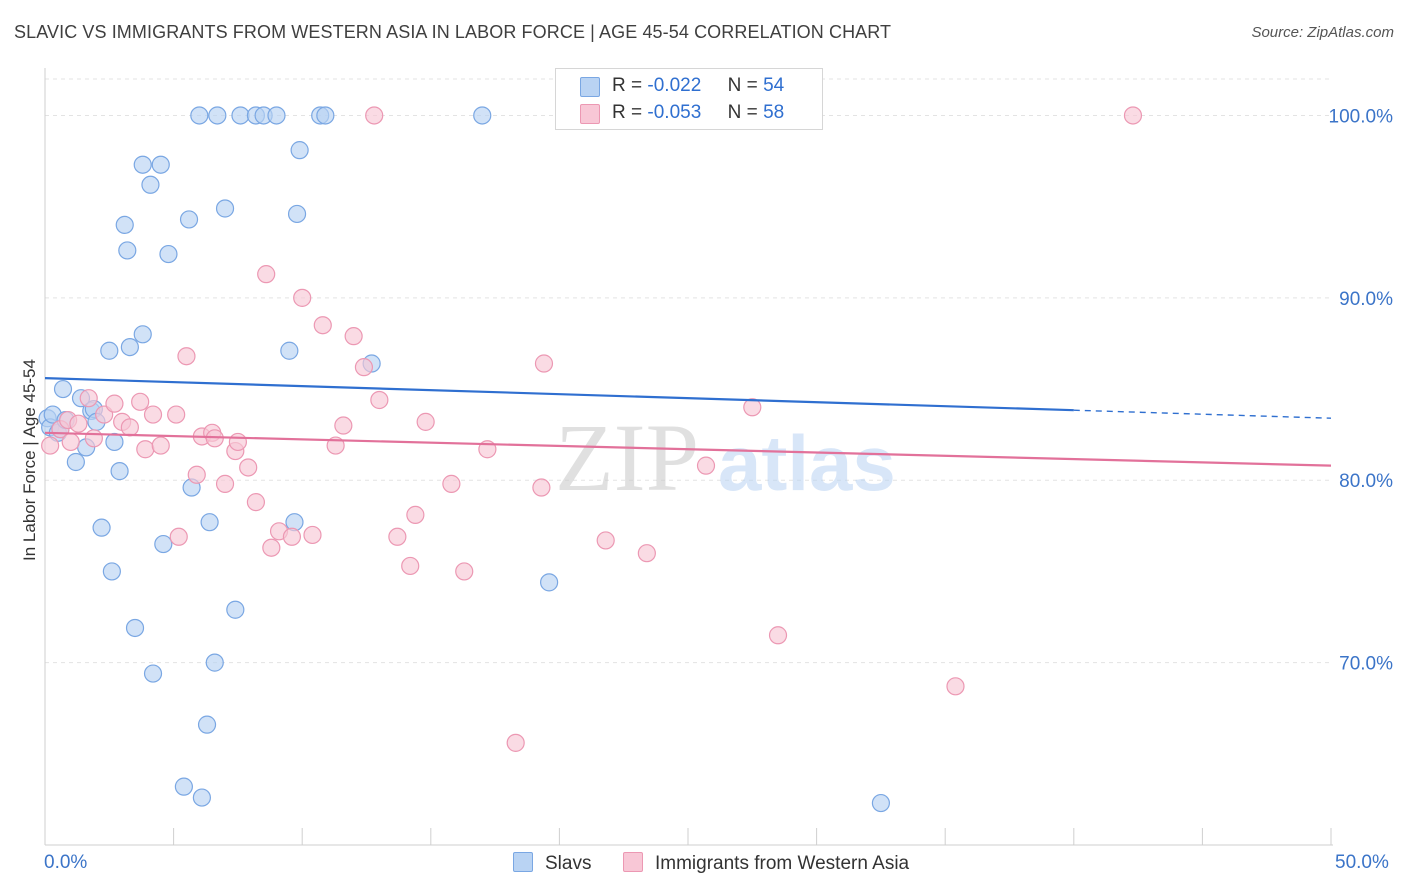 Image resolution: width=1406 pixels, height=892 pixels. Describe the element at coordinates (774, 85) in the screenshot. I see `legend-n-slavs: 54` at that location.